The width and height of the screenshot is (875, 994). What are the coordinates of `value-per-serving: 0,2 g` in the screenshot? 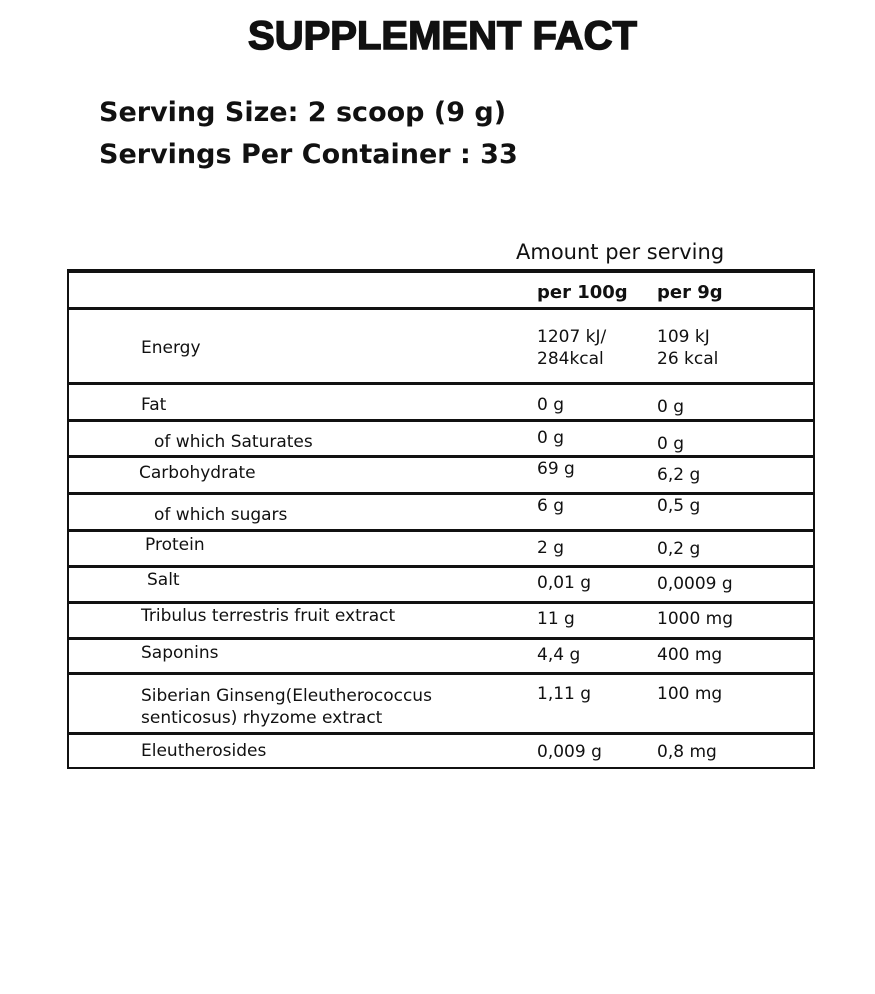 It's located at (679, 549).